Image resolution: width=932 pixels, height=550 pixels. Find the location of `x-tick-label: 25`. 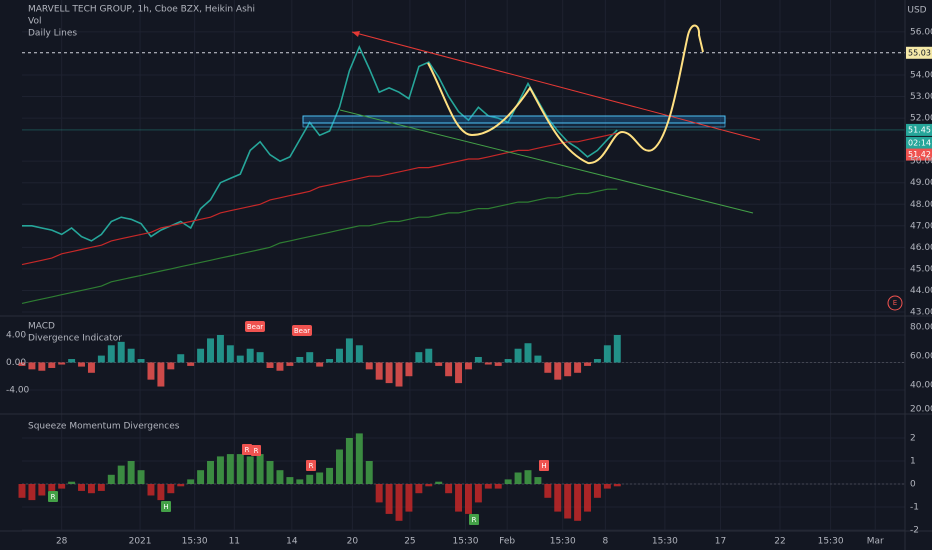

x-tick-label: 25 is located at coordinates (409, 542).